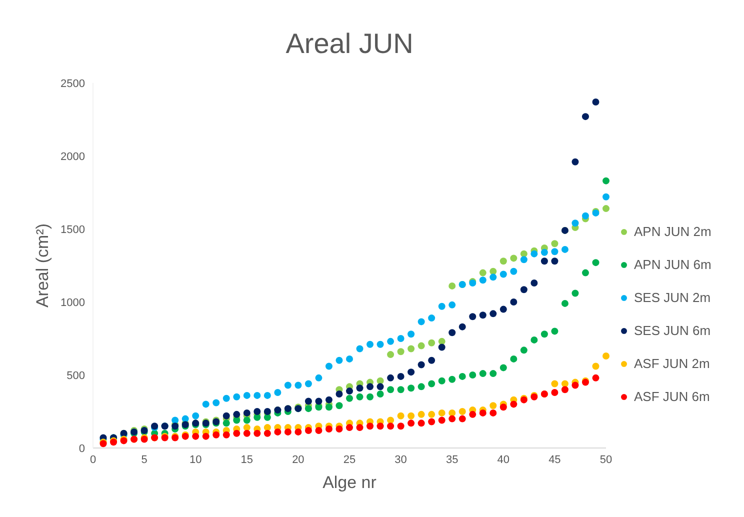 The height and width of the screenshot is (517, 744). What do you see at coordinates (672, 297) in the screenshot?
I see `legend-label: SES JUN 2m` at bounding box center [672, 297].